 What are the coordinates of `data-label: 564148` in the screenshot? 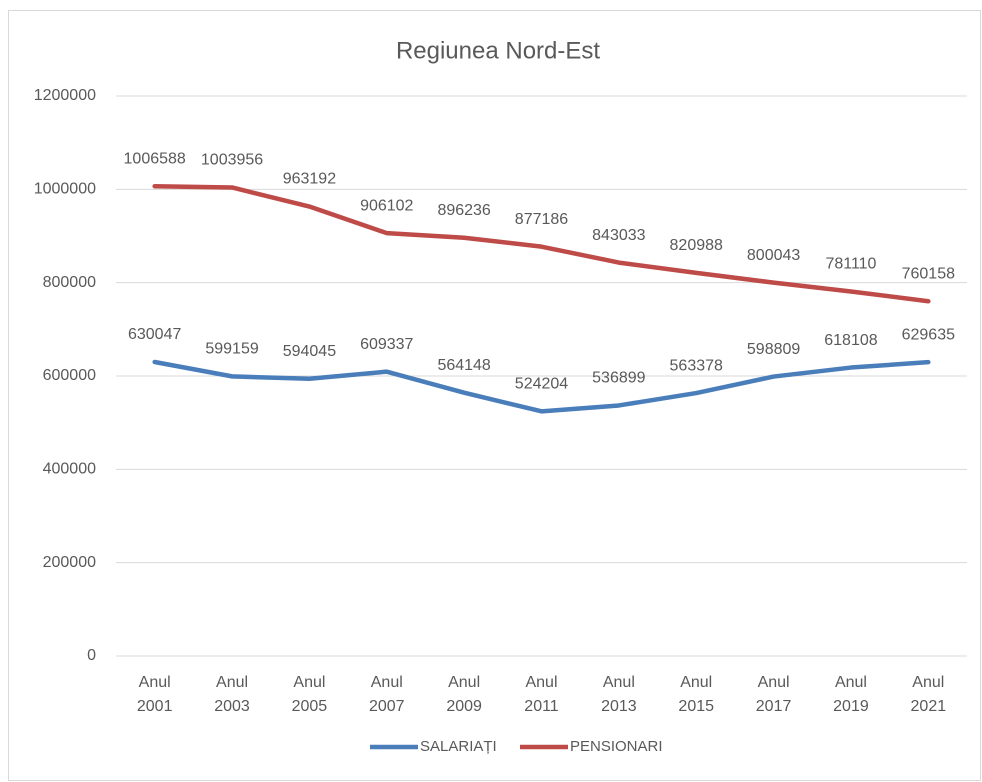 It's located at (463, 365).